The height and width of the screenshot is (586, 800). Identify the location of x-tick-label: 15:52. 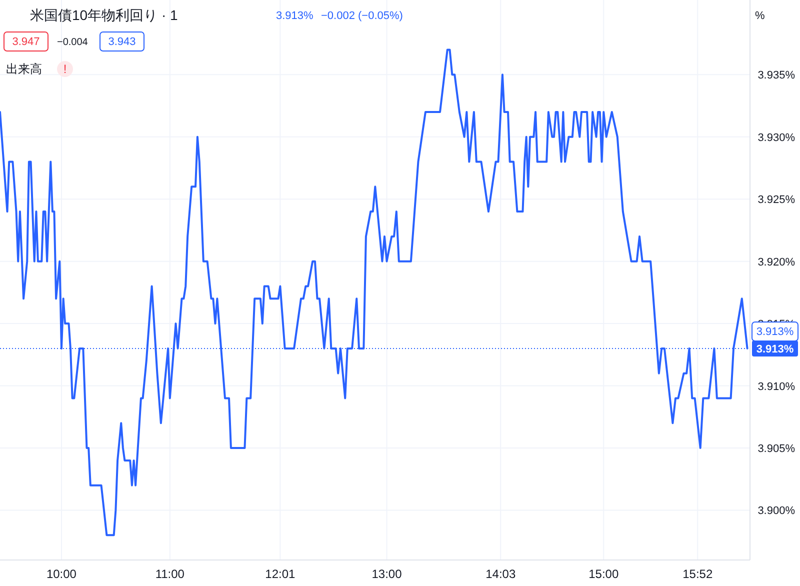
(697, 574).